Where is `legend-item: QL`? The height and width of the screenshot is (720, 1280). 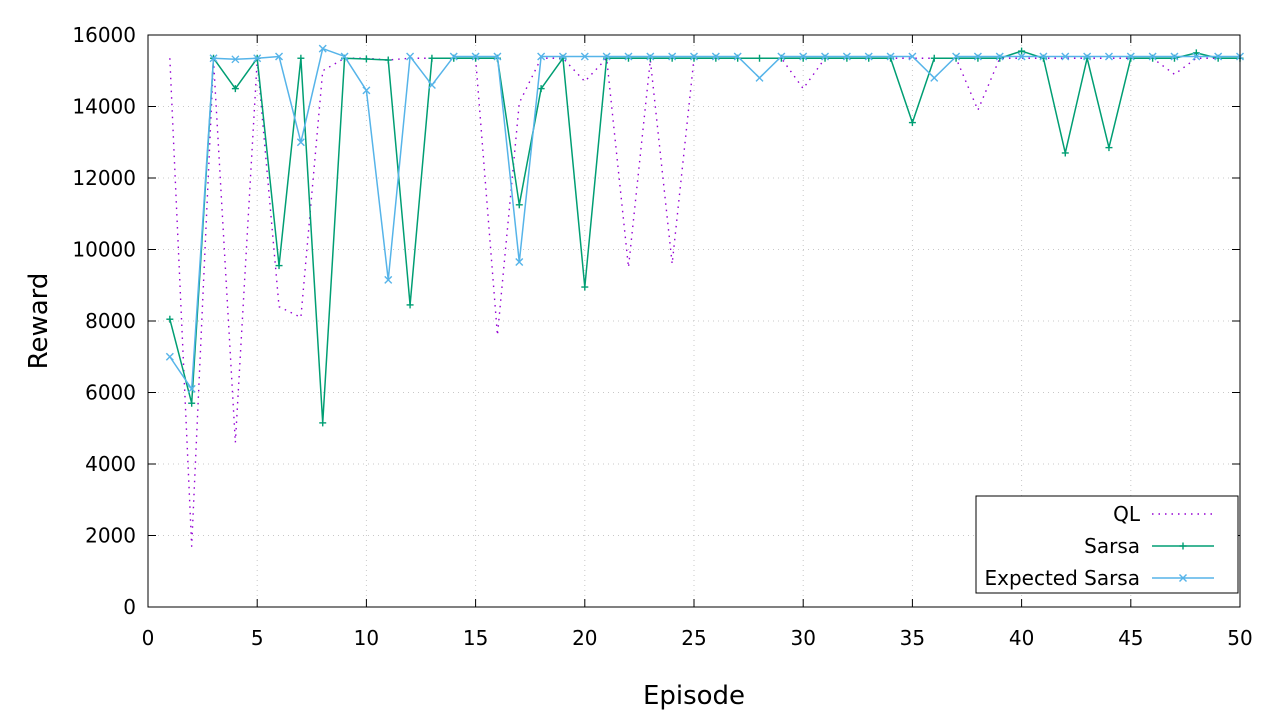 legend-item: QL is located at coordinates (1163, 514).